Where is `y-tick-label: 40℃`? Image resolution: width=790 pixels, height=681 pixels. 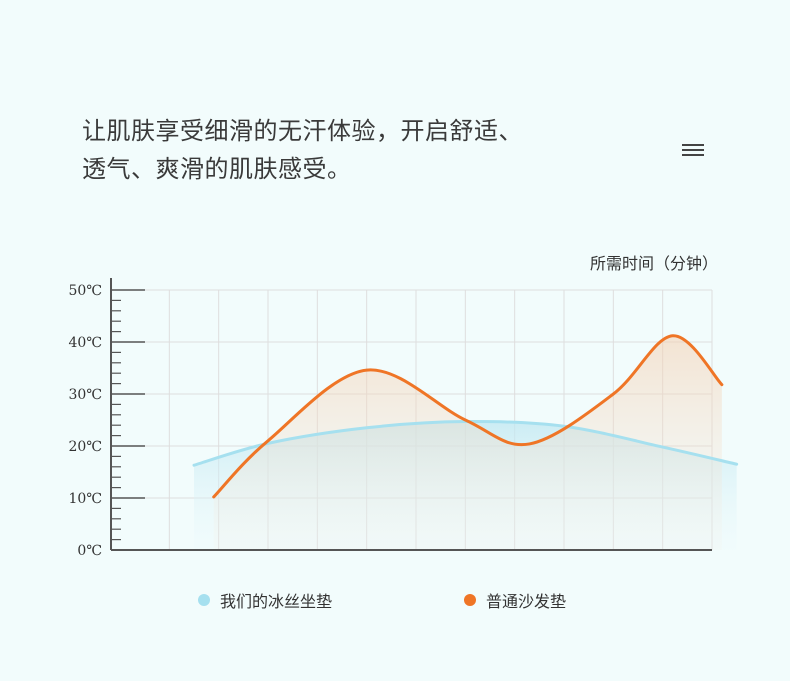
y-tick-label: 40℃ is located at coordinates (85, 343).